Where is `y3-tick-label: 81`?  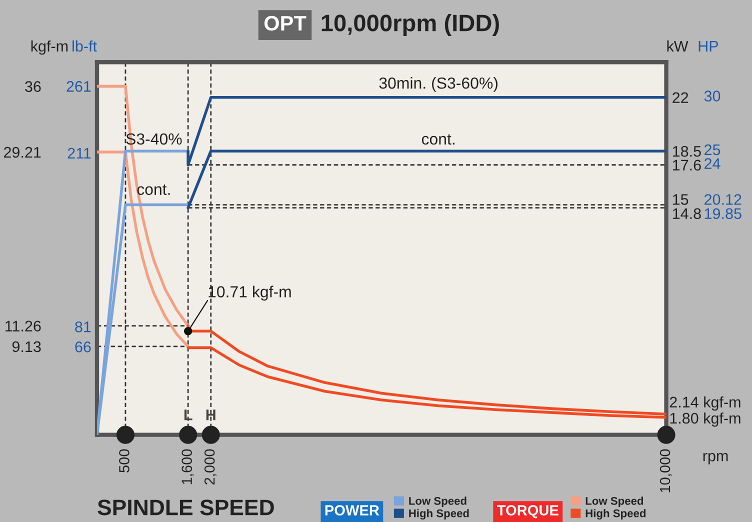
y3-tick-label: 81 is located at coordinates (83, 326).